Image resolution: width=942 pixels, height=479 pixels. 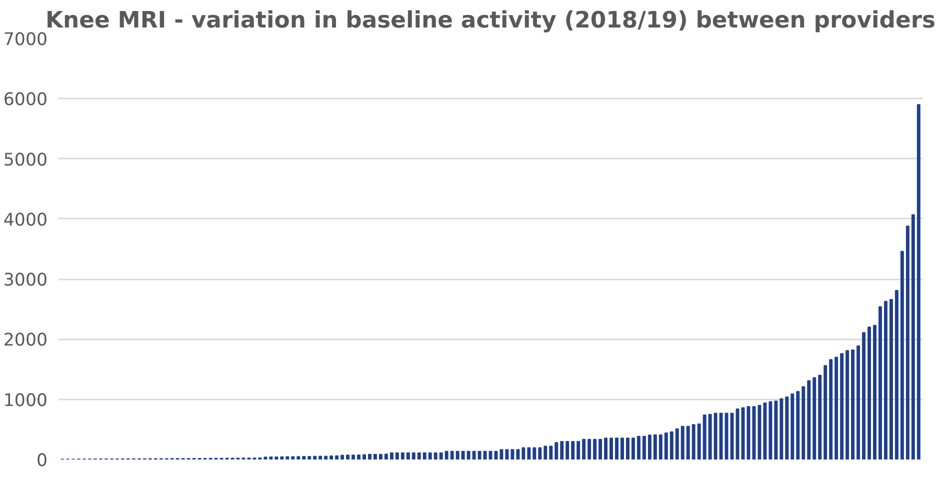 What do you see at coordinates (25, 400) in the screenshot?
I see `y-tick-label: 1000` at bounding box center [25, 400].